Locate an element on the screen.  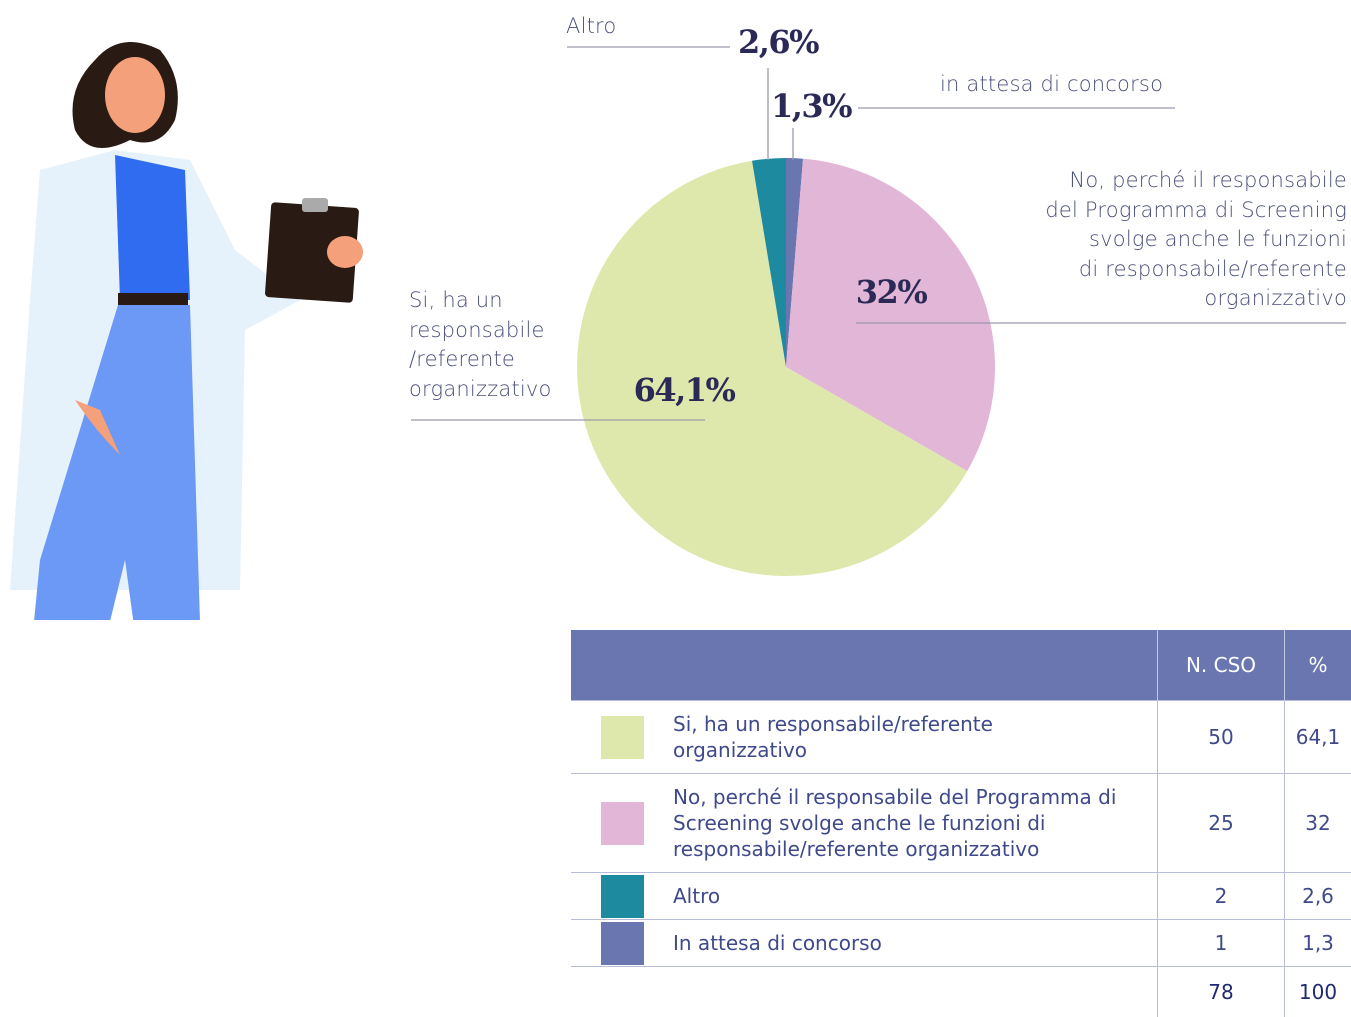
category-label: in attesa di concorso is located at coordinates (1052, 84).